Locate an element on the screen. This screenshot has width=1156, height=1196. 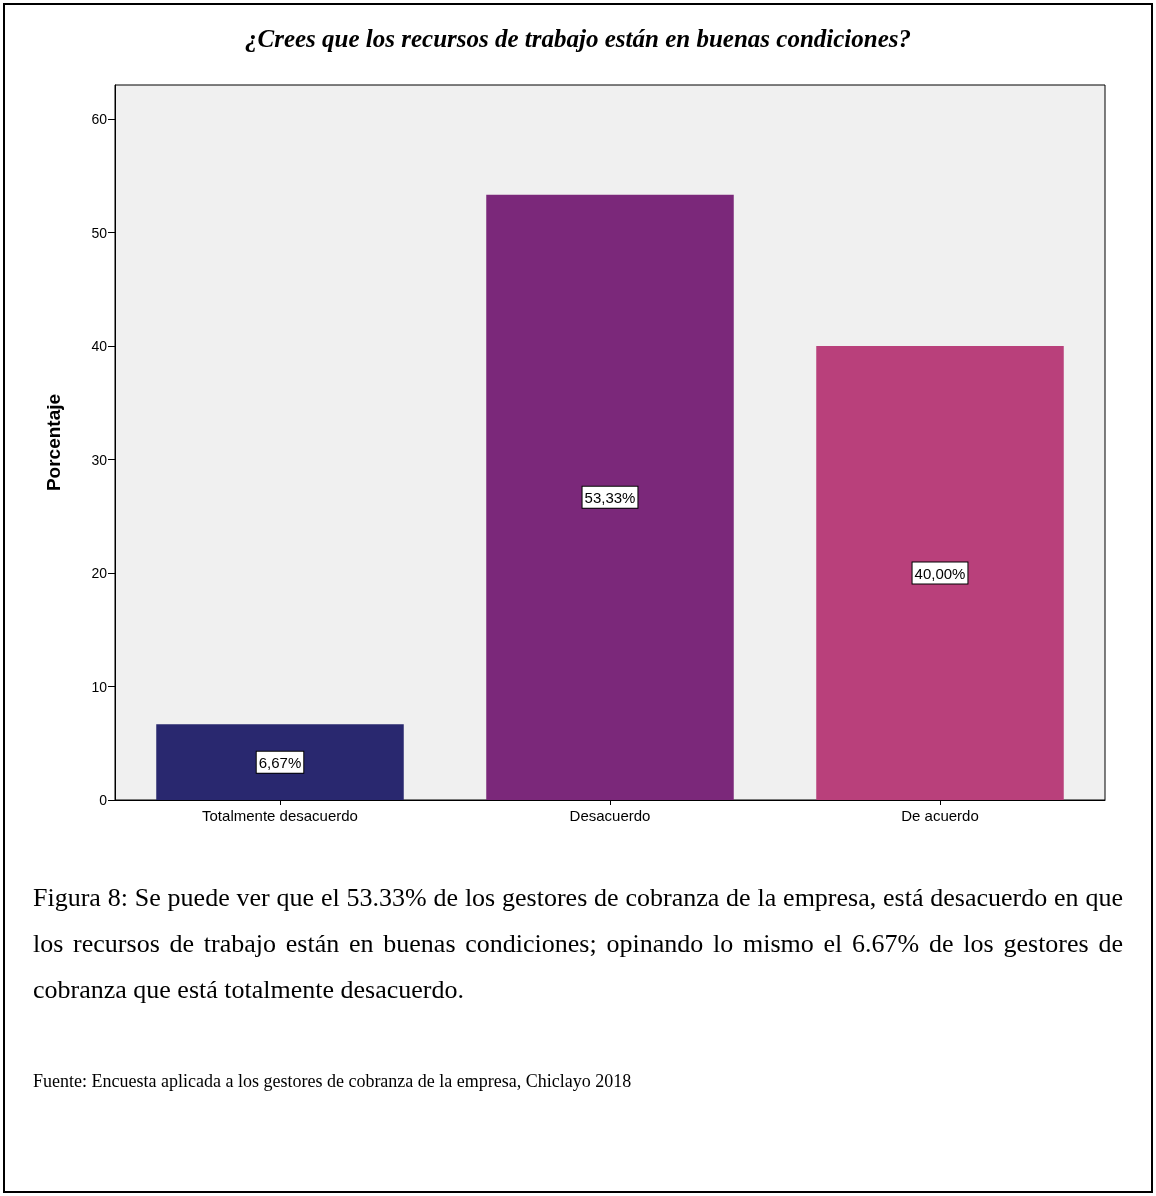
data-label: 40,00% is located at coordinates (940, 573).